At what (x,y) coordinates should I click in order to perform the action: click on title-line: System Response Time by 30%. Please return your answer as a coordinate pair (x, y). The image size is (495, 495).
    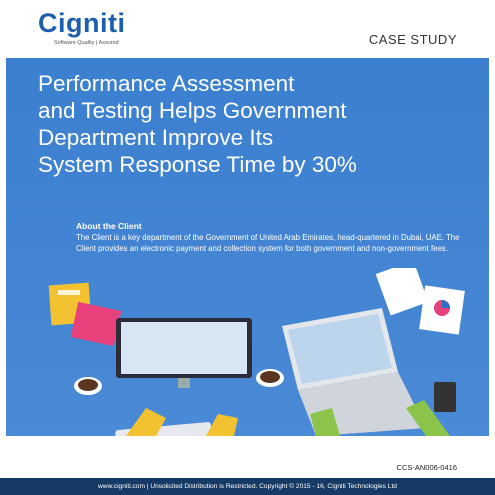
    Looking at the image, I should click on (197, 164).